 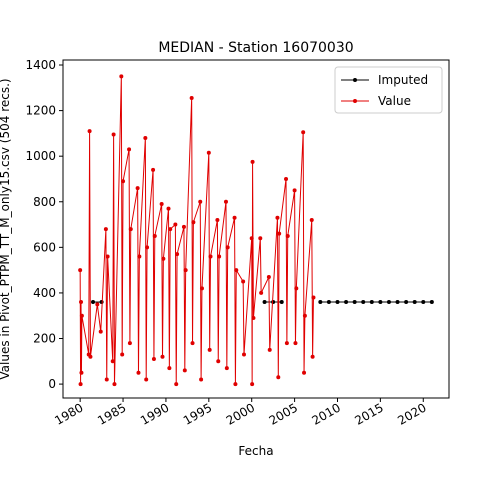 What do you see at coordinates (368, 413) in the screenshot?
I see `x-tick-label: 2015` at bounding box center [368, 413].